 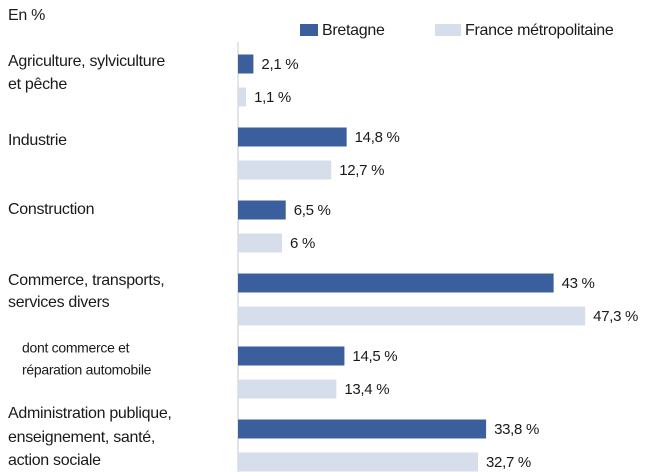 I want to click on category-label: services divers, so click(x=59, y=302).